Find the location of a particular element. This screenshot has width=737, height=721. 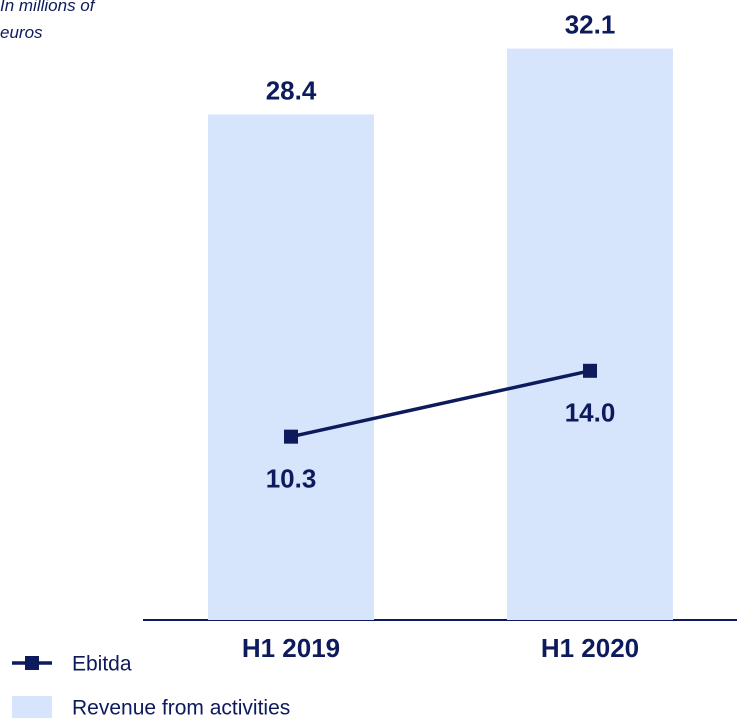

legend-marker is located at coordinates (32, 663).